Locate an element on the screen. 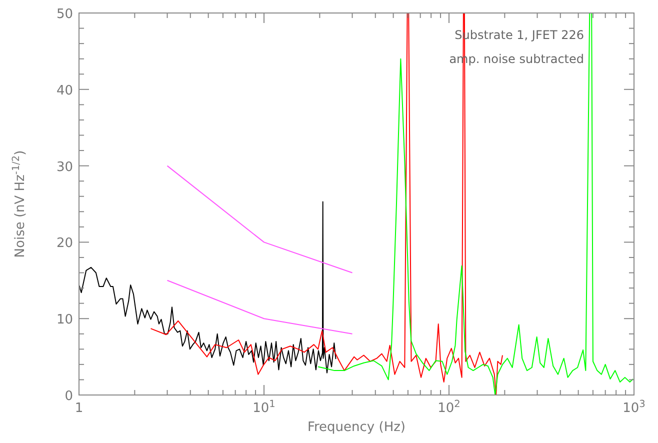  x-axis-title: Frequency (Hz) is located at coordinates (356, 427).